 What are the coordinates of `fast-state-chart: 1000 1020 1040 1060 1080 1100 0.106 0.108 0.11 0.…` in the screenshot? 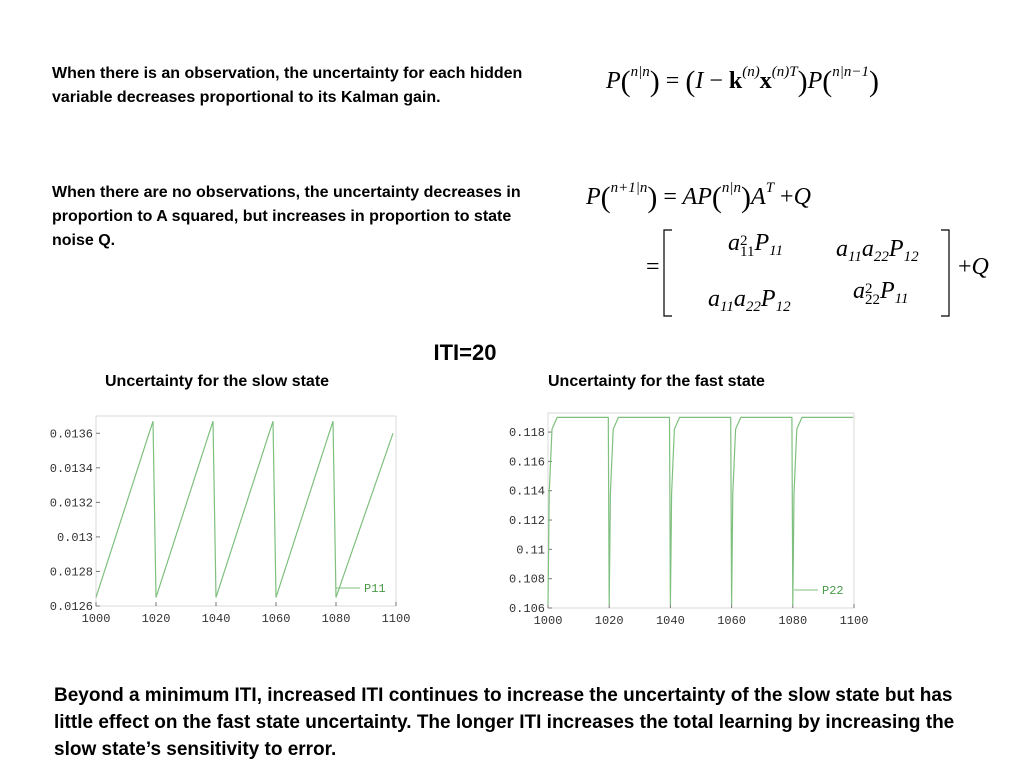 It's located at (689, 520).